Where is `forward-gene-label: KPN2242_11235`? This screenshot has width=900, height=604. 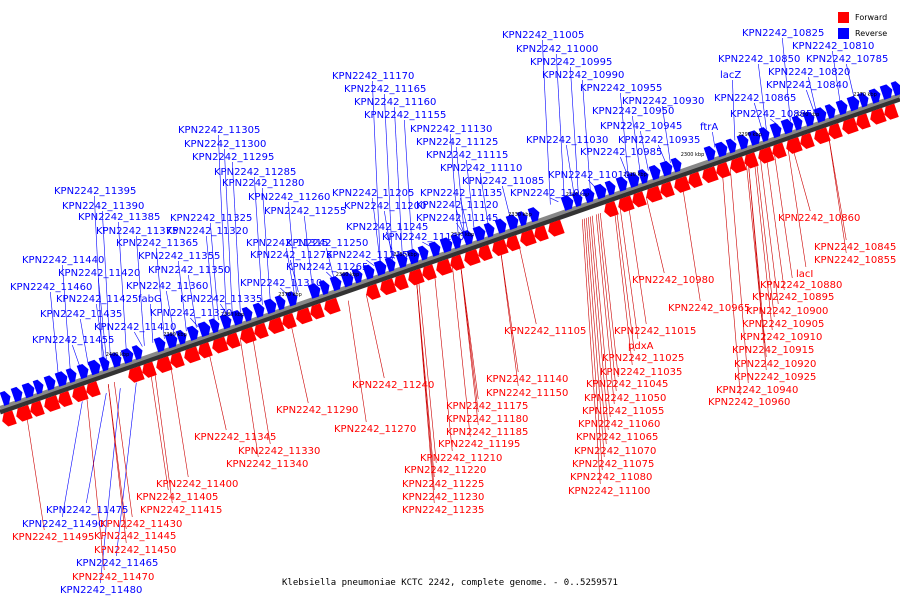 forward-gene-label: KPN2242_11235 is located at coordinates (443, 510).